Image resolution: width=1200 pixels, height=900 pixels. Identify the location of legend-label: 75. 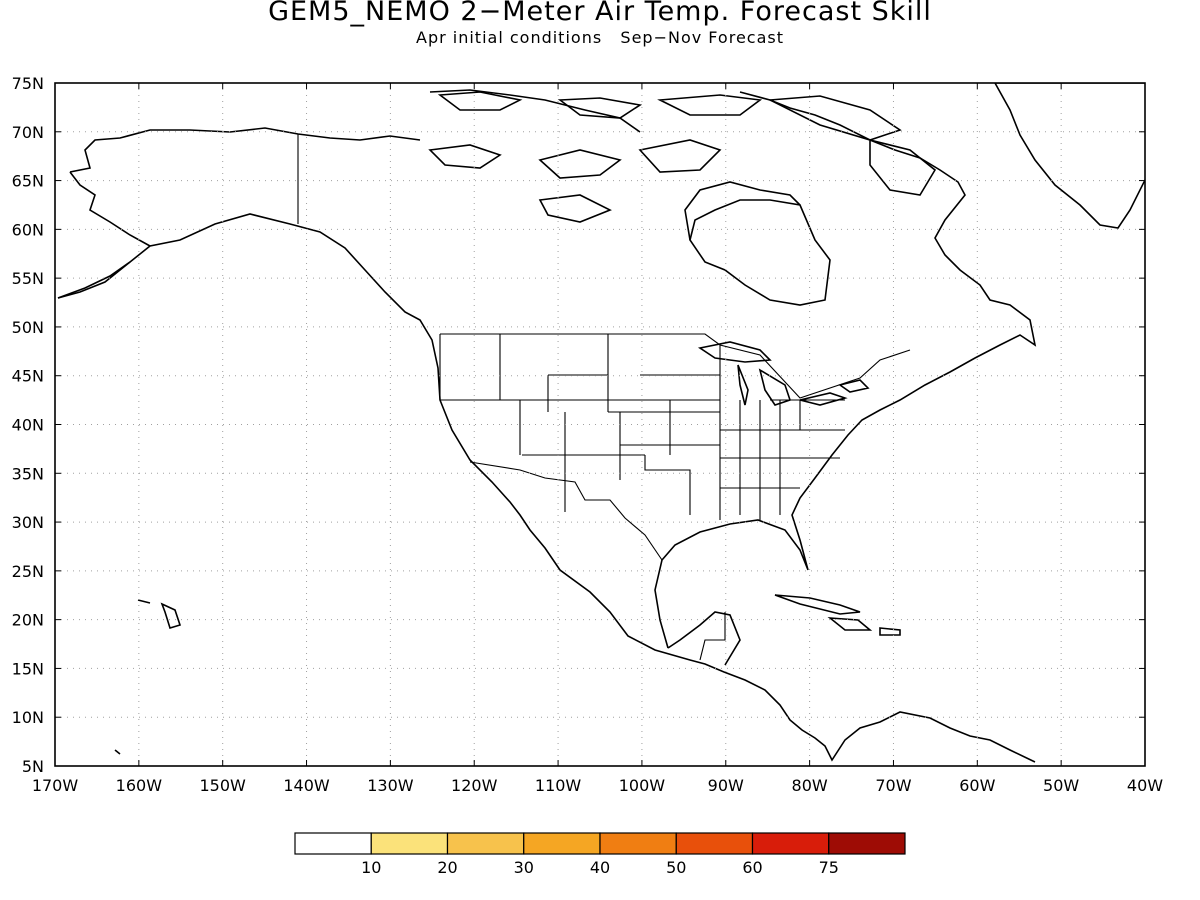
(829, 867).